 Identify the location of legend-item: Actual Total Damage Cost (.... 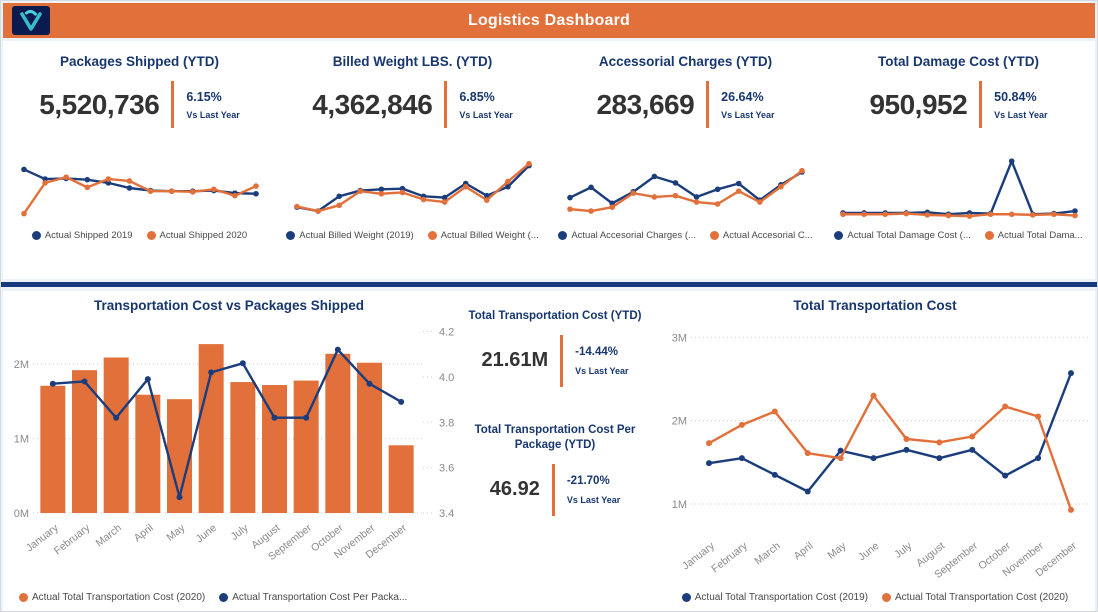
(902, 235).